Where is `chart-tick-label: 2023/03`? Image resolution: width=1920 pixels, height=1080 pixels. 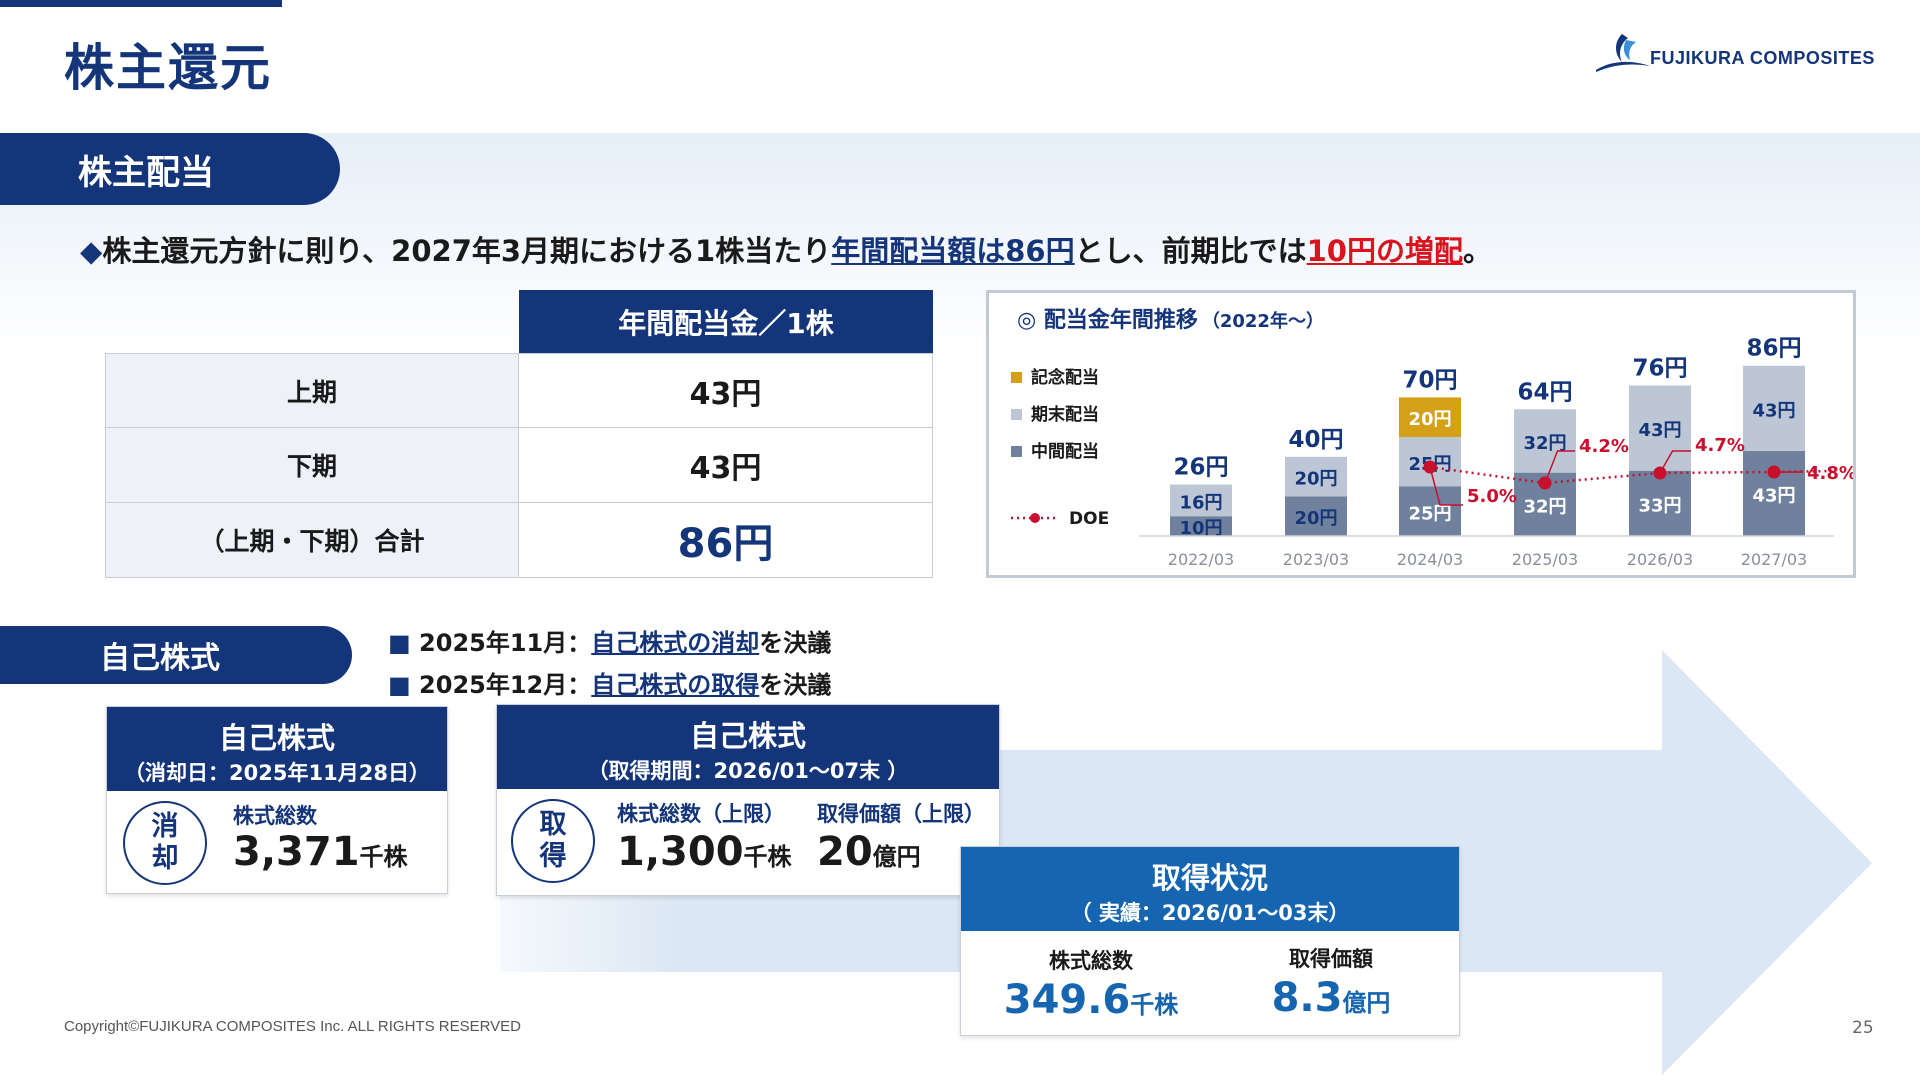
chart-tick-label: 2023/03 is located at coordinates (1316, 559).